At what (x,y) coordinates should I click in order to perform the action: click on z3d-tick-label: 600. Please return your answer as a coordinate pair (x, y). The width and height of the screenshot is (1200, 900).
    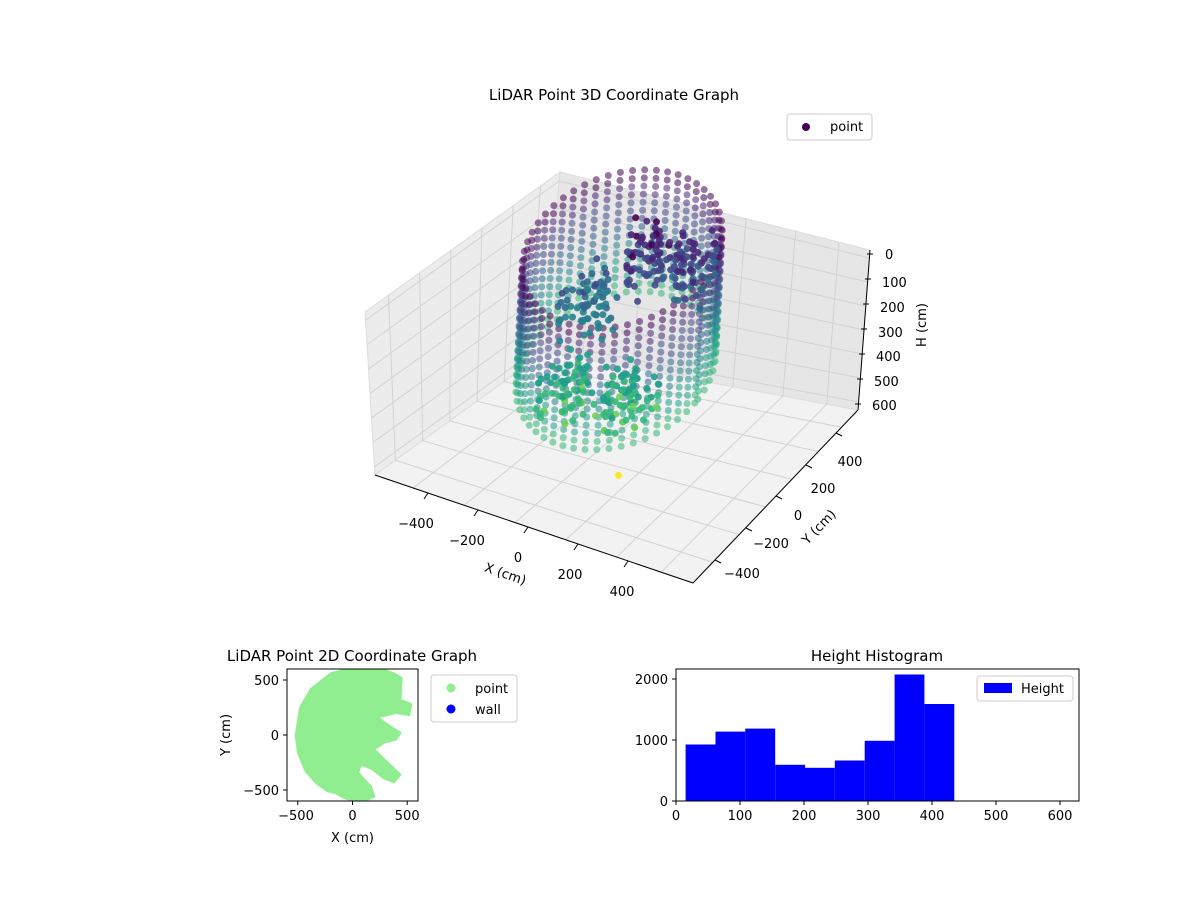
    Looking at the image, I should click on (884, 406).